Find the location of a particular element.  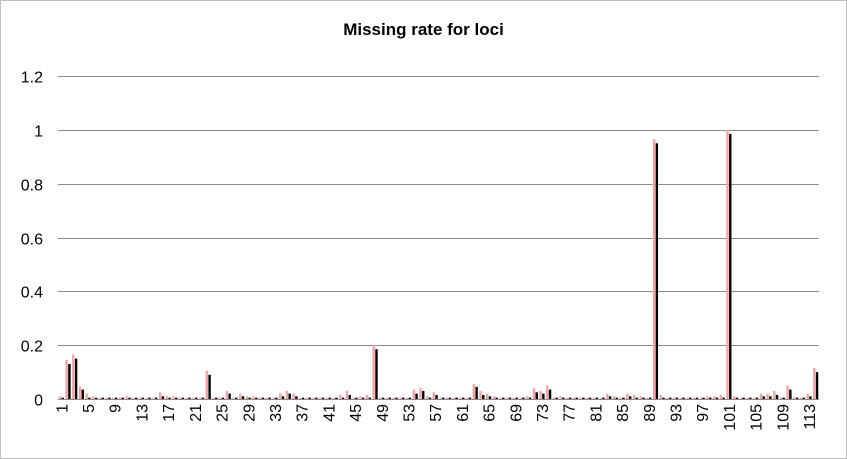

x-tick-label: 29 is located at coordinates (249, 413).